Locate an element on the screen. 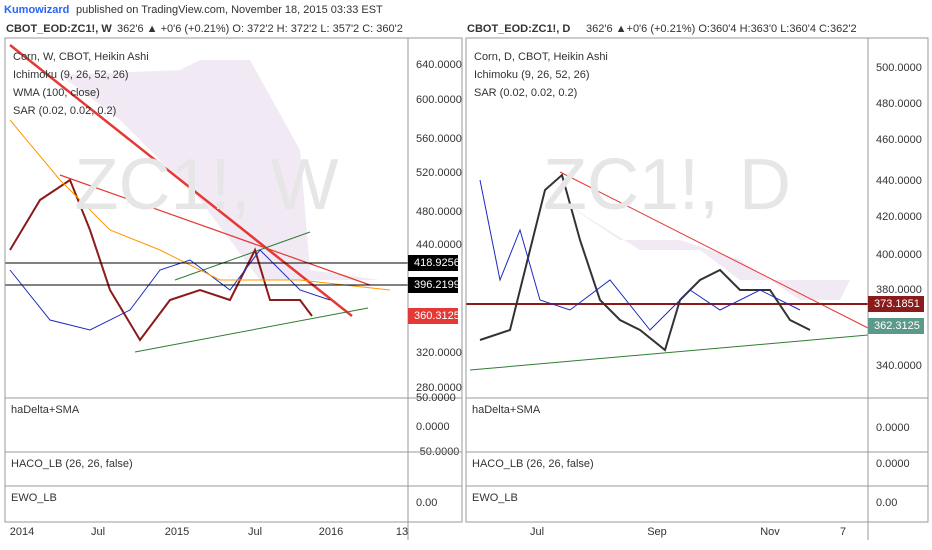 The width and height of the screenshot is (932, 550). watermark: ZC1!, D is located at coordinates (667, 185).